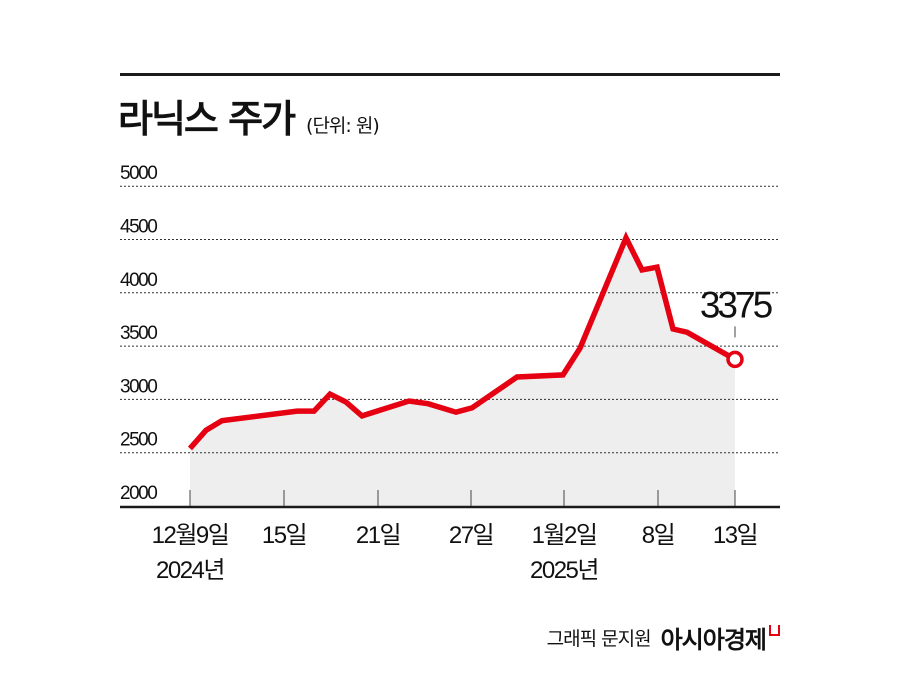  Describe the element at coordinates (774, 630) in the screenshot. I see `brand-mark-icon` at that location.